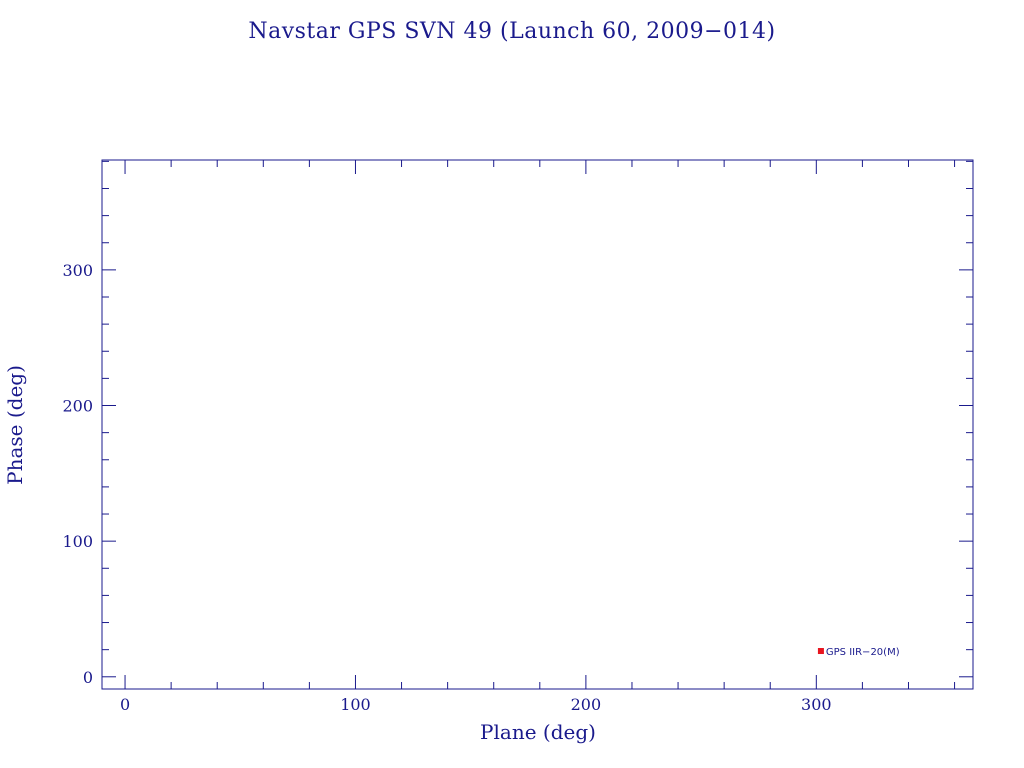 The image size is (1024, 768). I want to click on x-tick-label: 0, so click(125, 704).